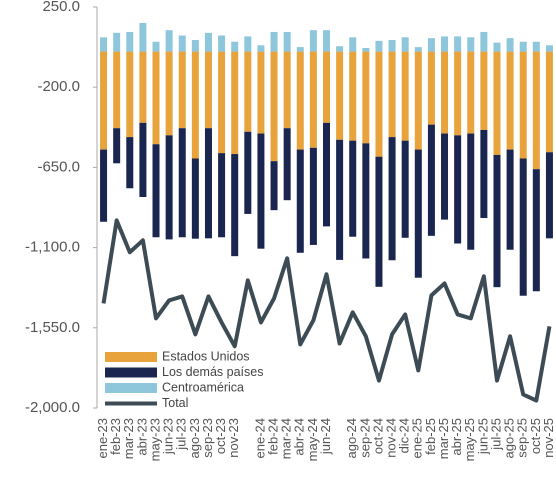  I want to click on x-tick-label: oct-25, so click(535, 436).